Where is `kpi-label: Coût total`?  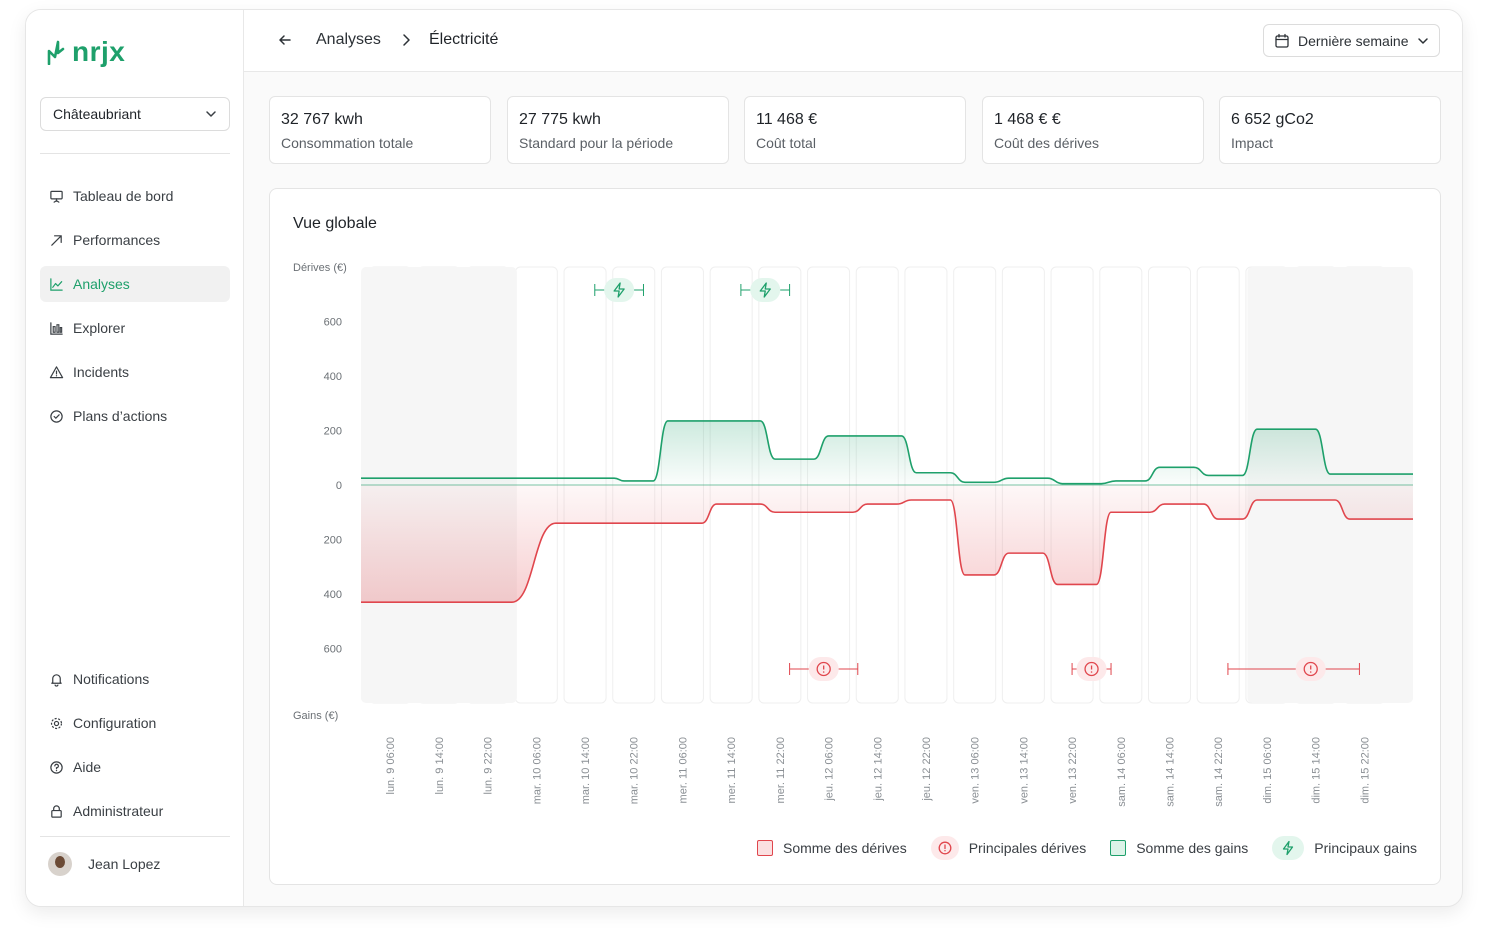 kpi-label: Coût total is located at coordinates (786, 143).